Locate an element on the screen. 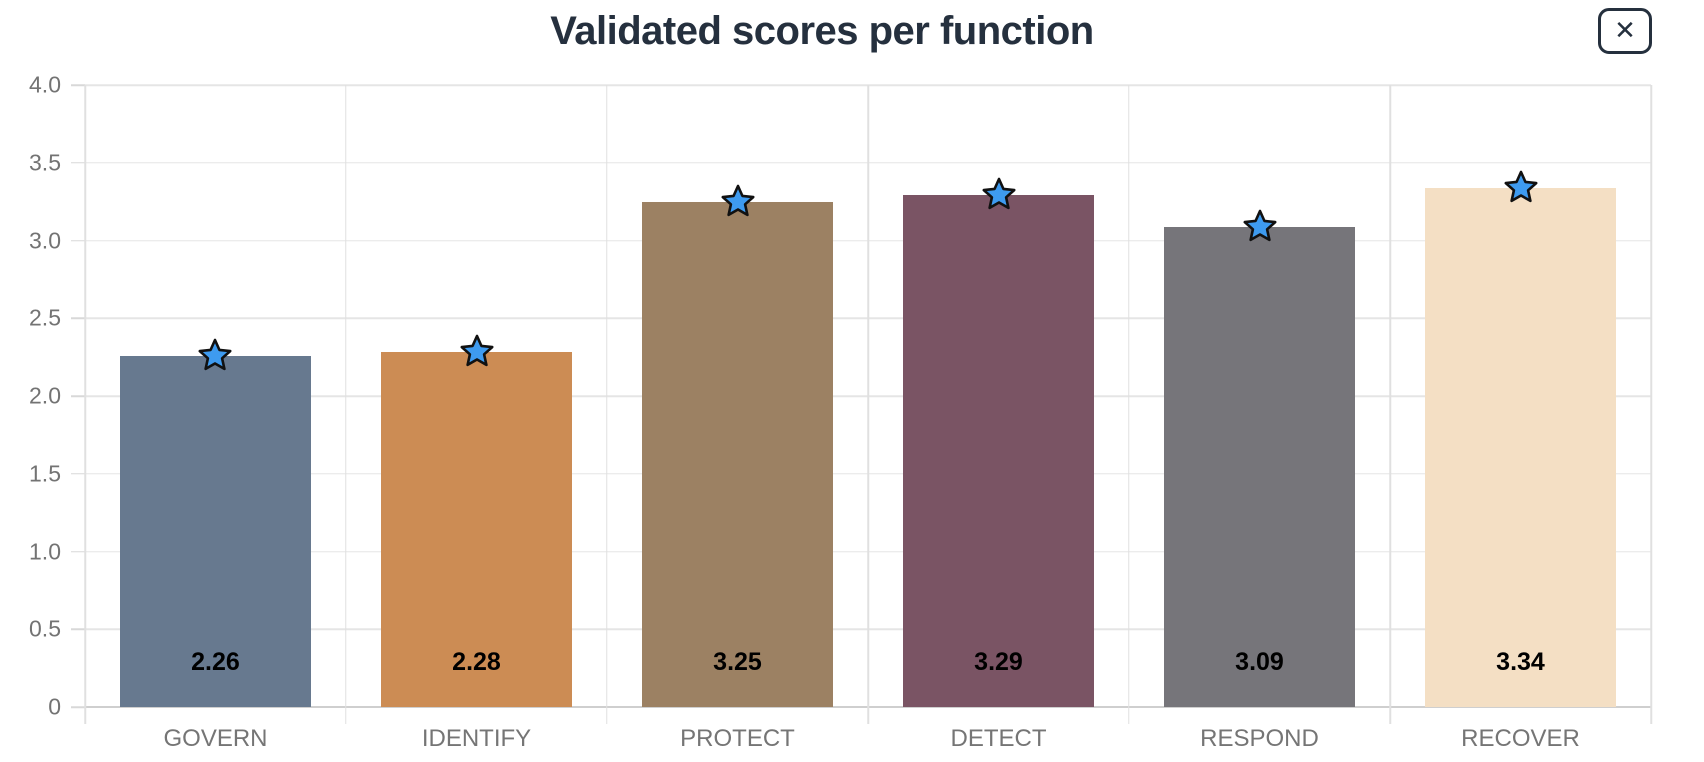 This screenshot has width=1704, height=762. chart-title: Validated scores per function is located at coordinates (822, 31).